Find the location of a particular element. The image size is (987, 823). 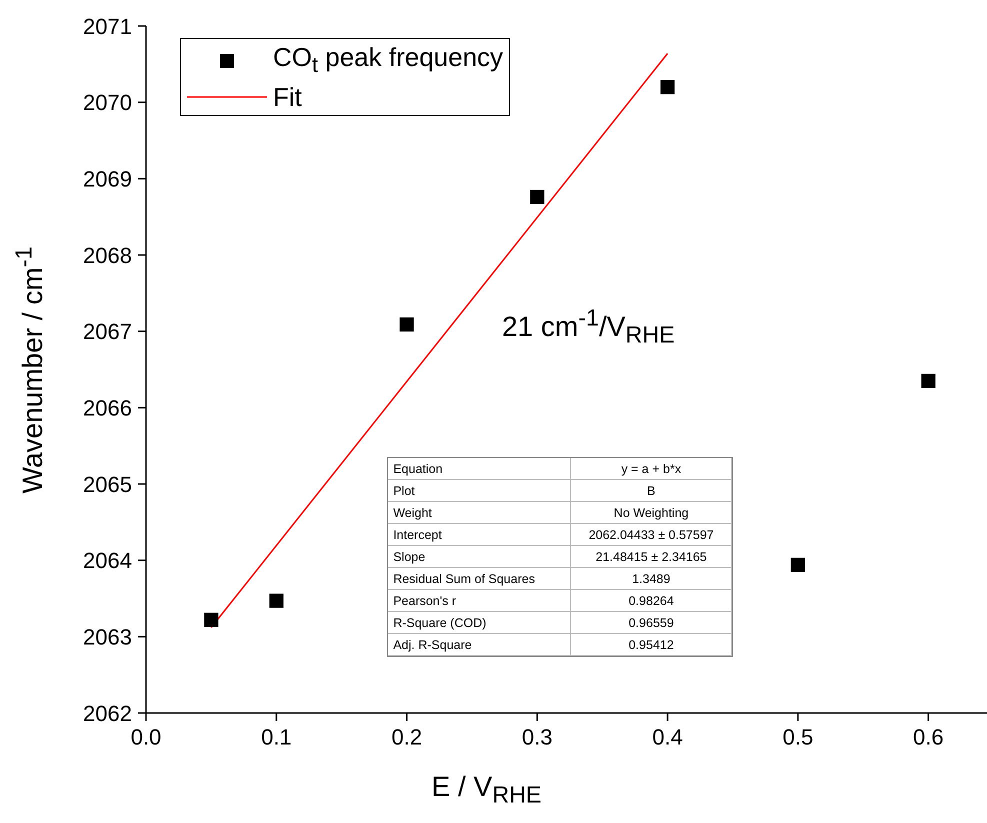

annotation: 2062.04433 ± 0.57597 is located at coordinates (651, 535).